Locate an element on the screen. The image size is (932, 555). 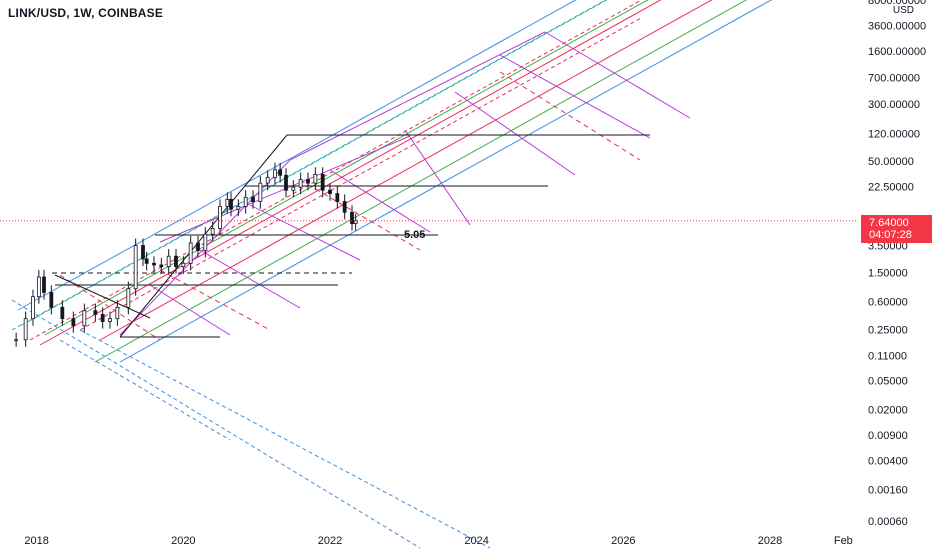
y-tick-label: 0.05000 is located at coordinates (888, 381).